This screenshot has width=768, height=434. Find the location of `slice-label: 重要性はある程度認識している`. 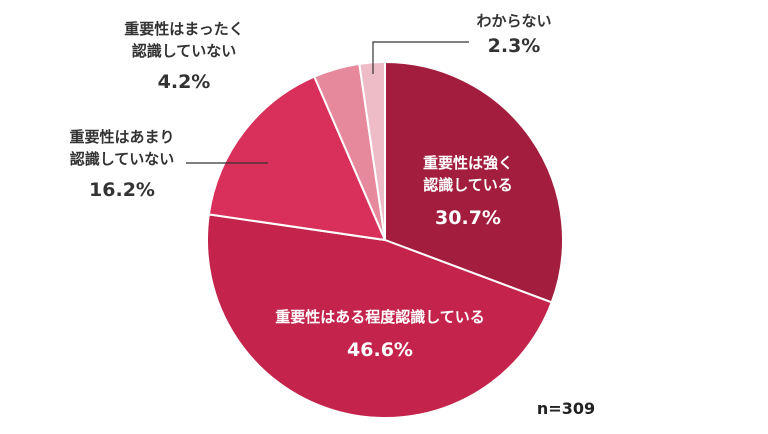

slice-label: 重要性はある程度認識している is located at coordinates (380, 317).